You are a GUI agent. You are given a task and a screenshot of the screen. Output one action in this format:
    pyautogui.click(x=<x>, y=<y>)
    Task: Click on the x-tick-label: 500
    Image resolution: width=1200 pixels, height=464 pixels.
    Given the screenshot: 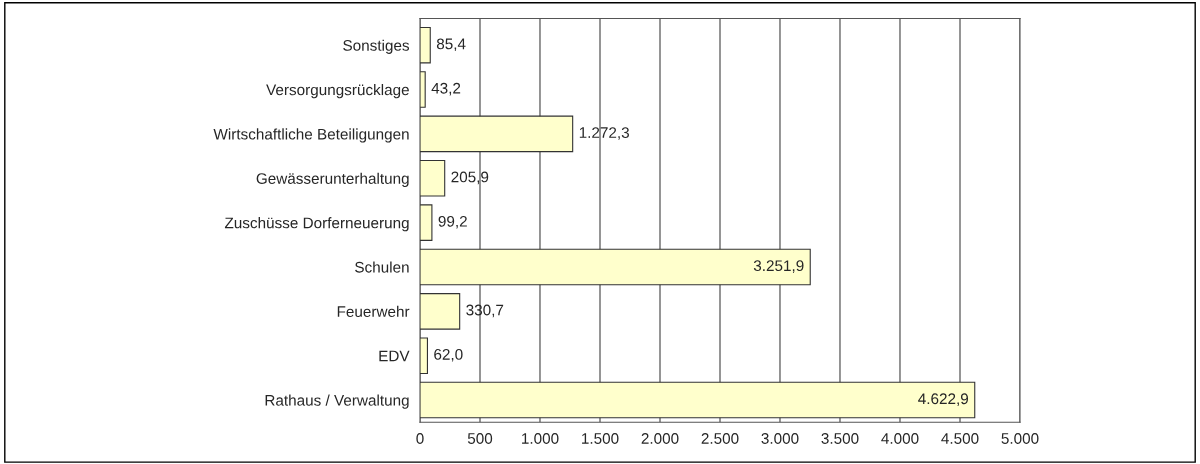 What is the action you would take?
    pyautogui.click(x=480, y=438)
    